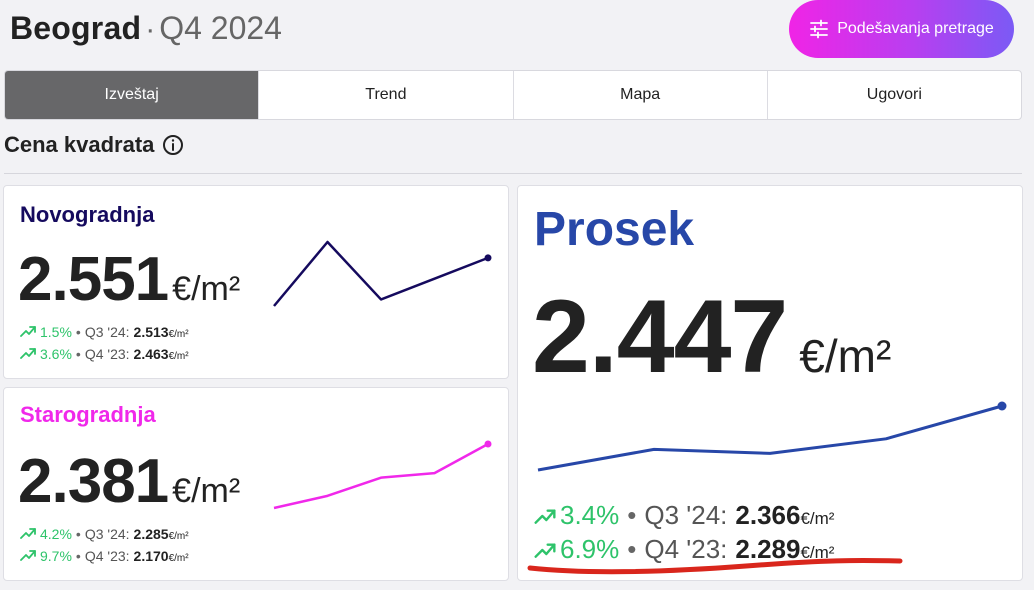 Image resolution: width=1034 pixels, height=590 pixels. Describe the element at coordinates (132, 95) in the screenshot. I see `tab-izvestaj: Izveštaj` at that location.